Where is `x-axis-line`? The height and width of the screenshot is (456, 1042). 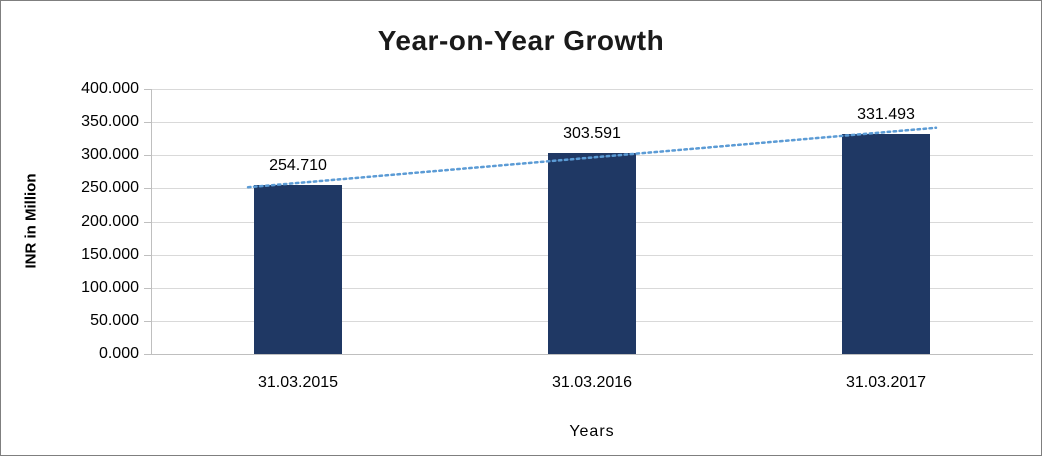 x-axis-line is located at coordinates (592, 354).